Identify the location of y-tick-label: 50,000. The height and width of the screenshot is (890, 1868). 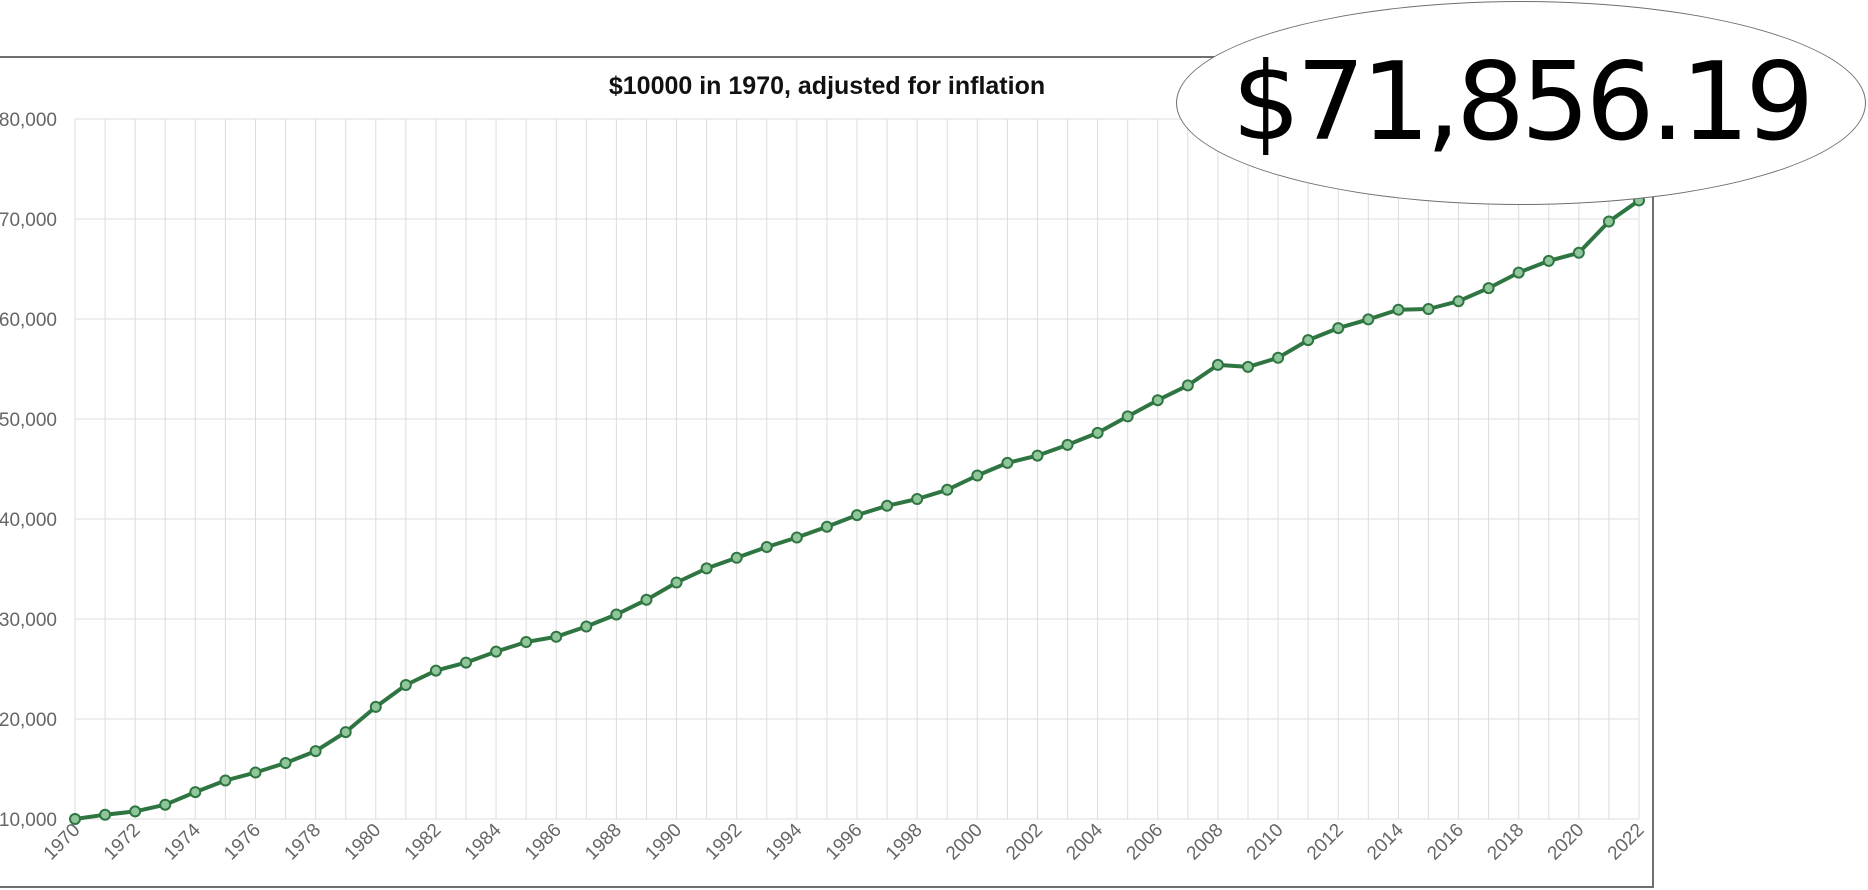
(28, 420).